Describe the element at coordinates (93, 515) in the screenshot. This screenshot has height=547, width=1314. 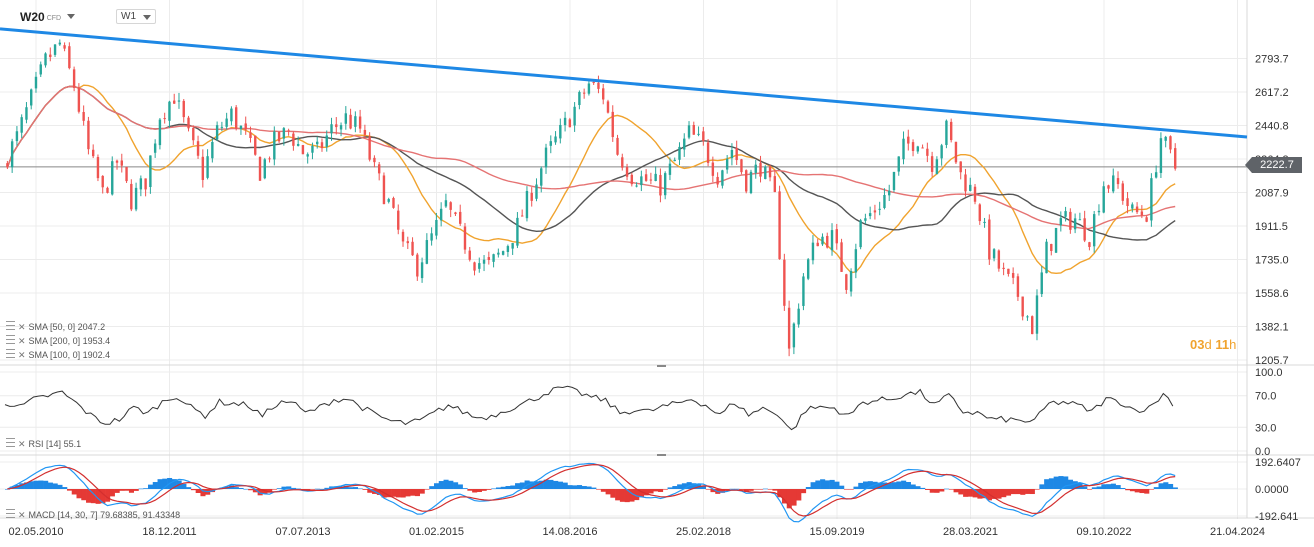
I see `legend-macd: ✕ MACD [14, 30, 7] 79.68385, 91.43348` at that location.